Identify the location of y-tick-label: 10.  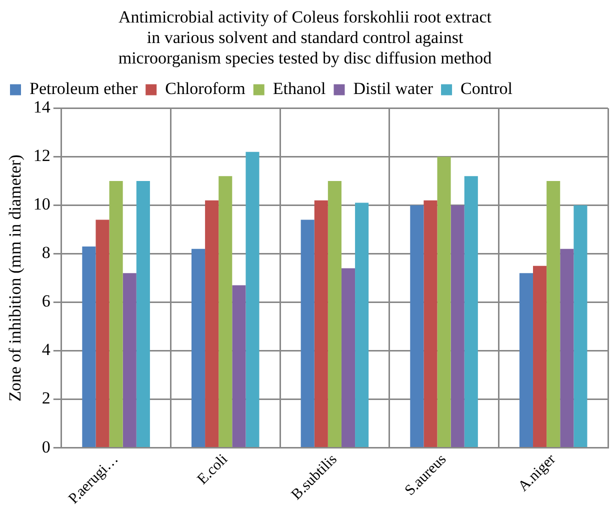
(41, 204).